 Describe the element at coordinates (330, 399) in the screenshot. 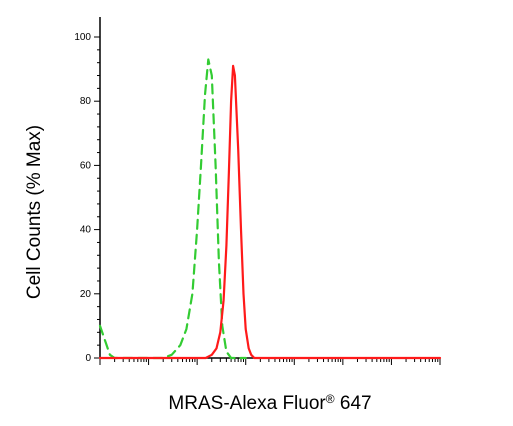

I see `x-axis-title-superscript: ®` at that location.